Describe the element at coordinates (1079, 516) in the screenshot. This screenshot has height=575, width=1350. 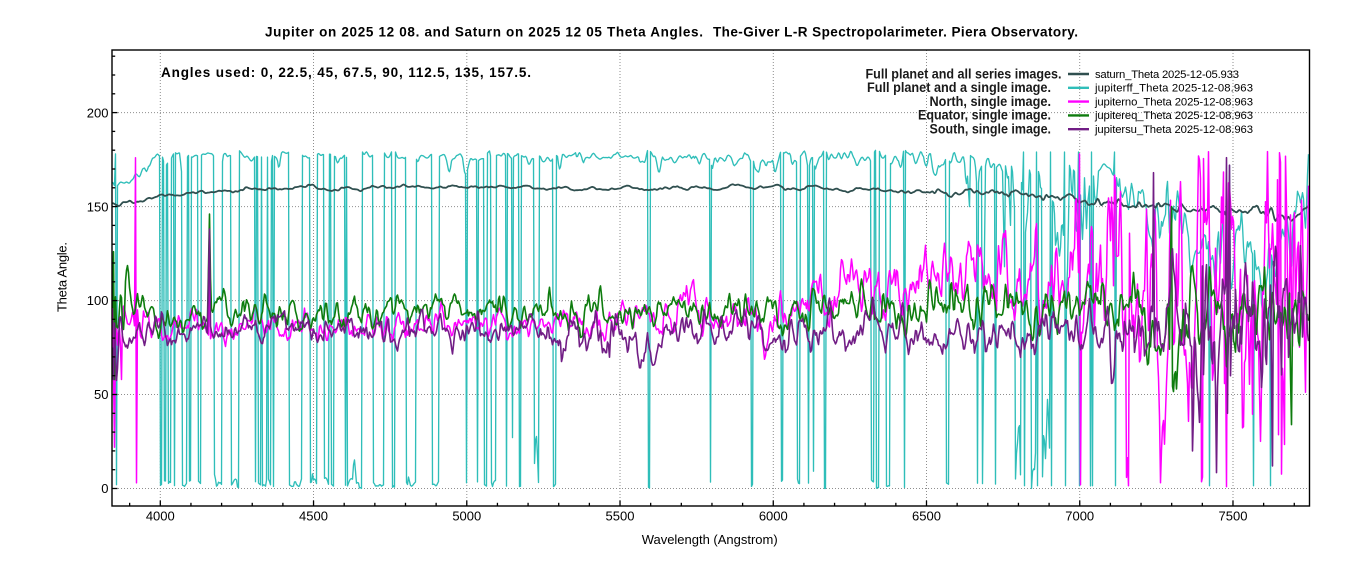
I see `svg-text: 7000` at that location.